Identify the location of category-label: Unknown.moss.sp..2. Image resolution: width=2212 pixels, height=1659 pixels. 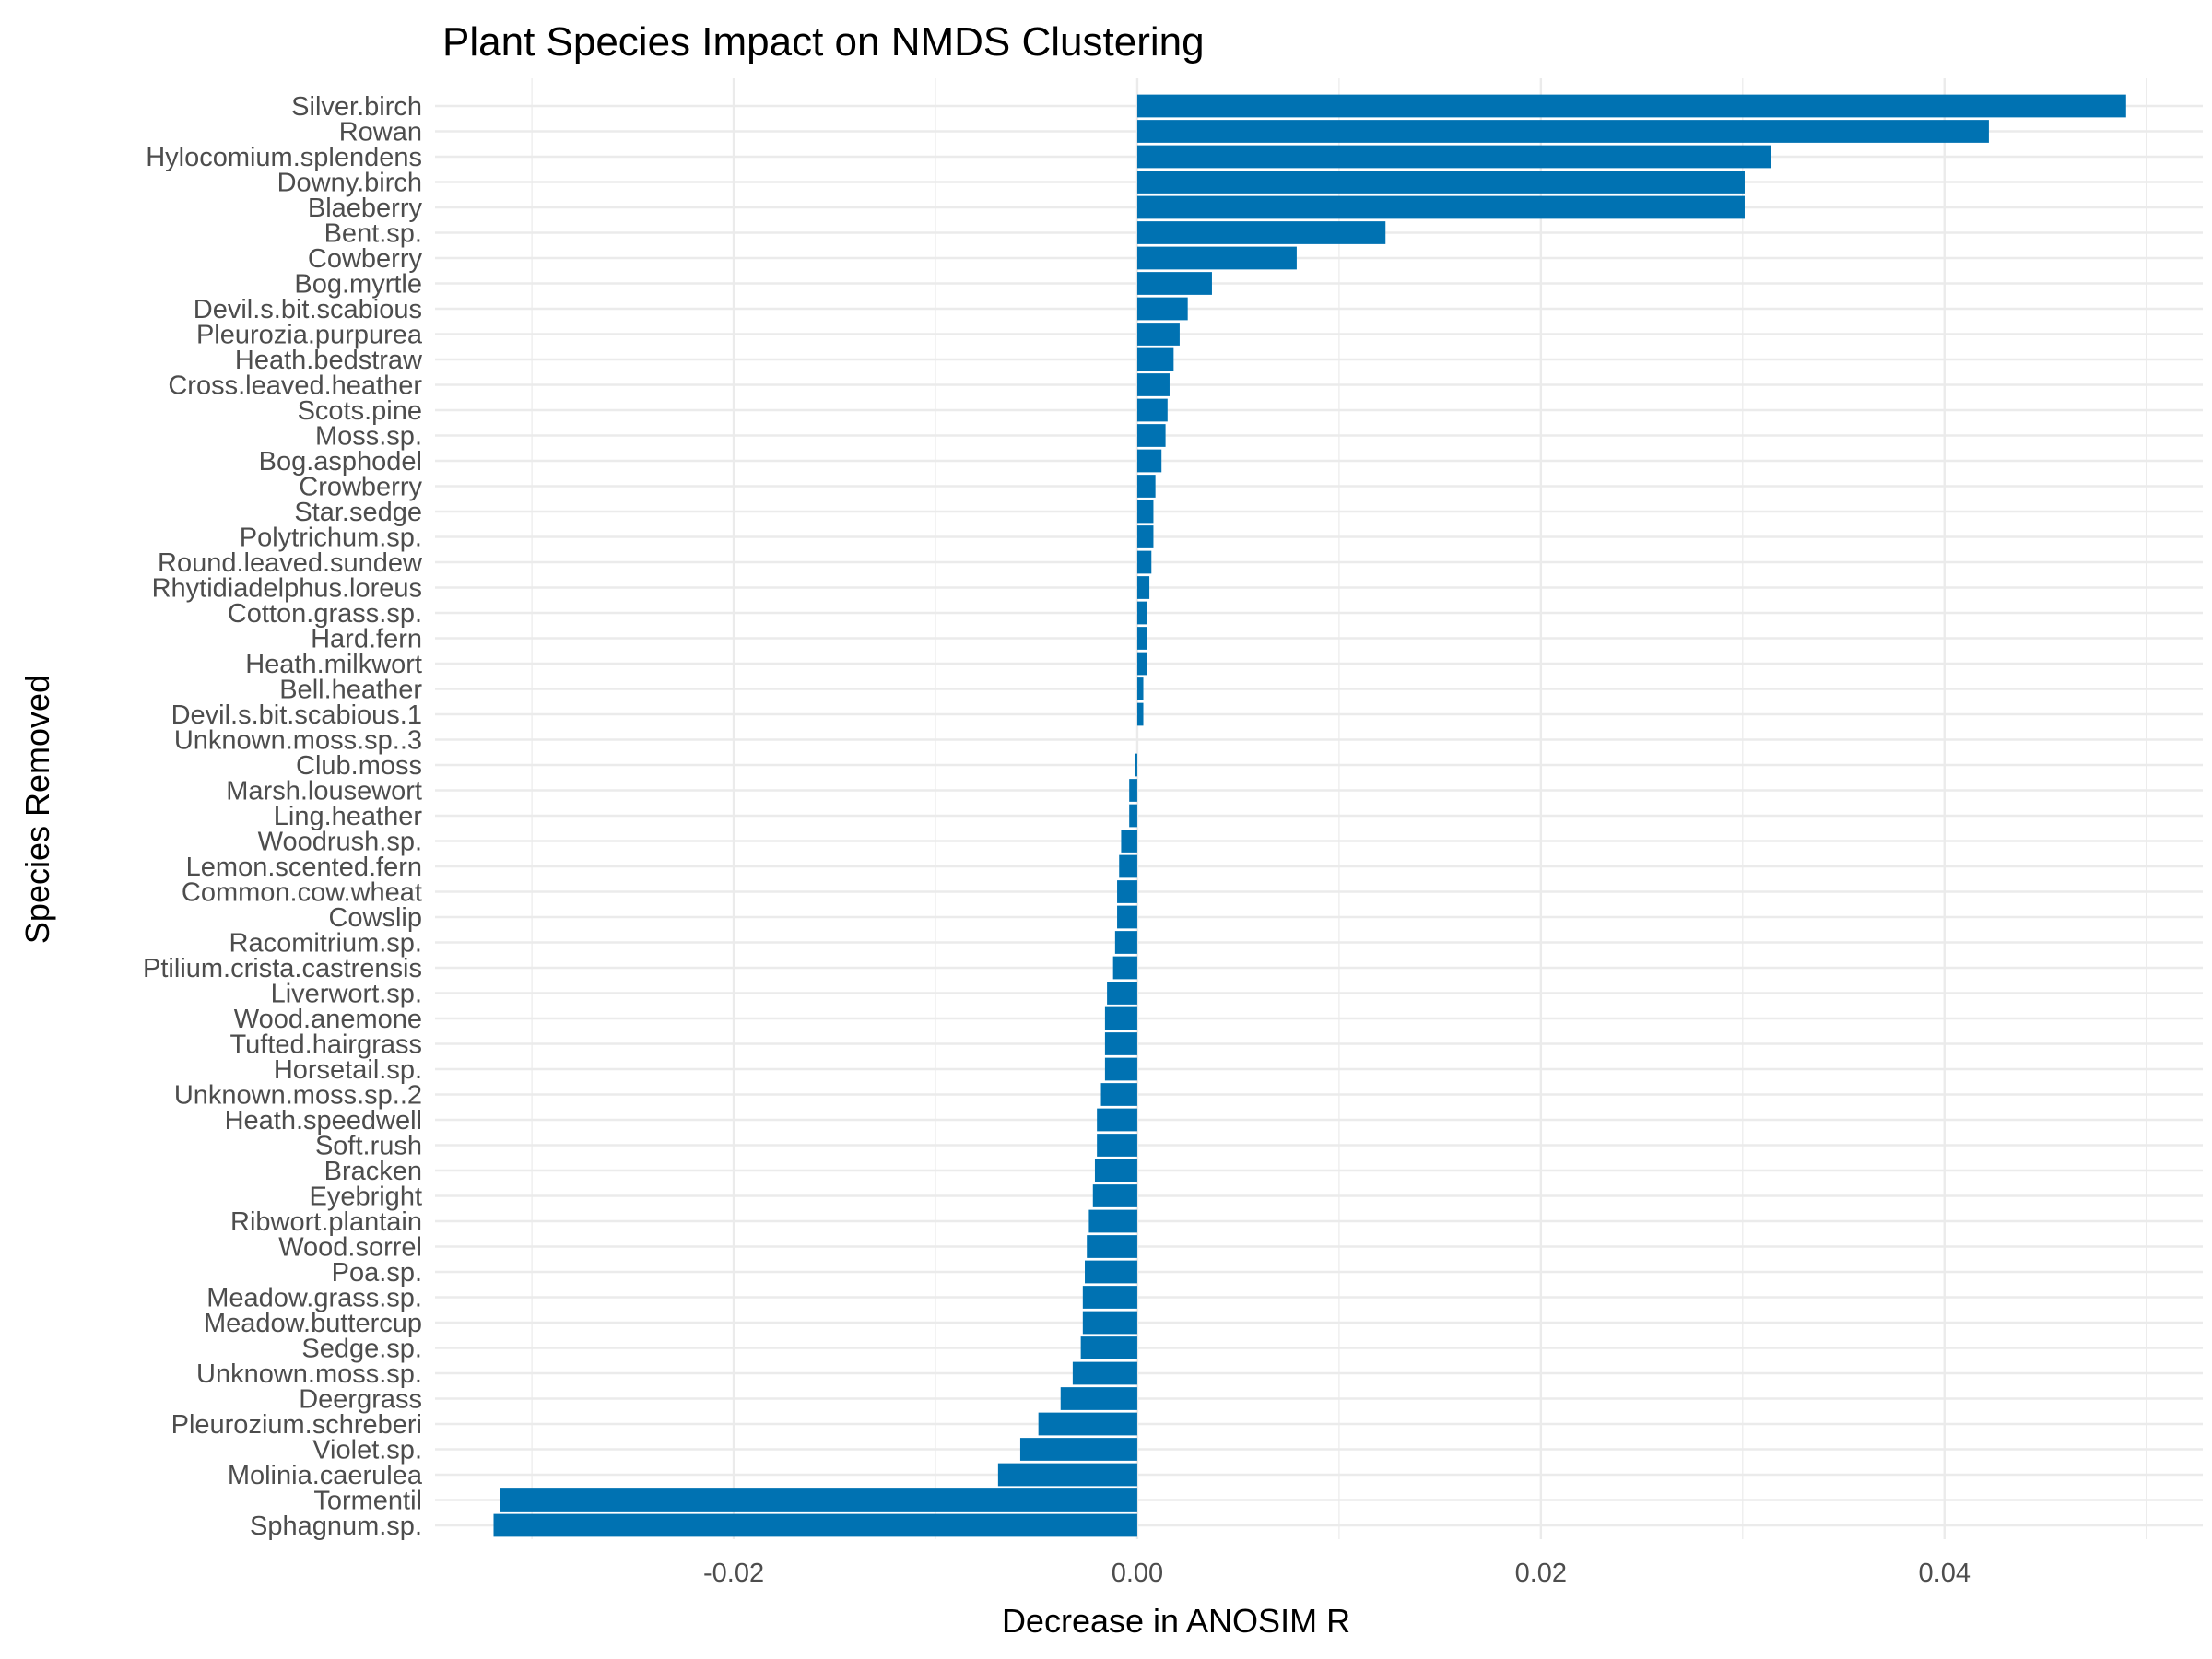
(298, 1096).